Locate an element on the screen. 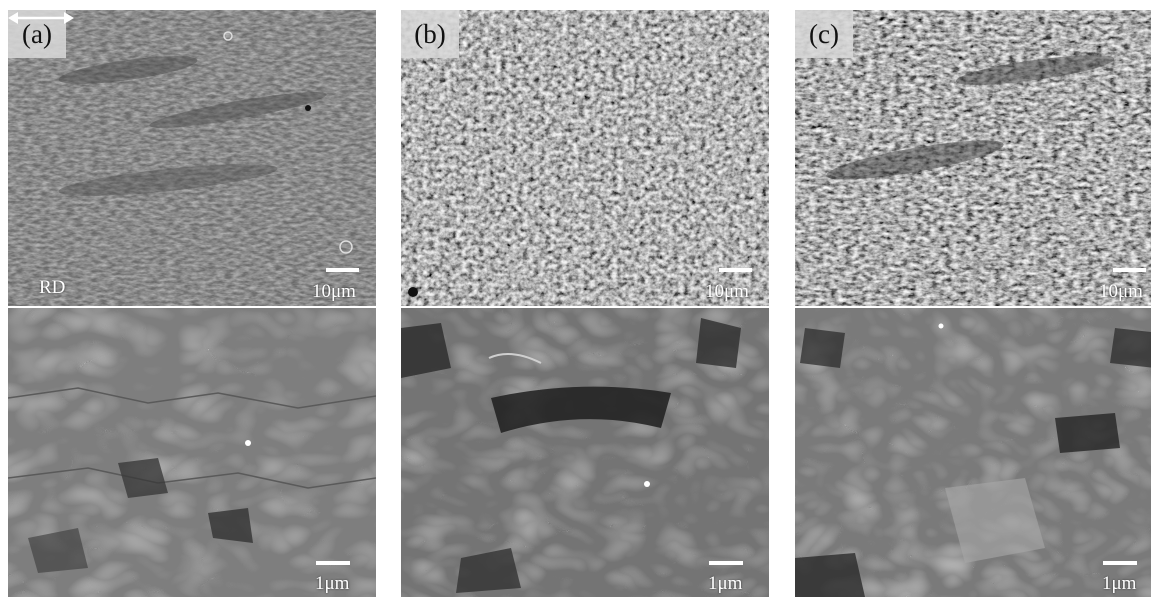 Image resolution: width=1151 pixels, height=599 pixels. panel-label-c: (c) is located at coordinates (824, 34).